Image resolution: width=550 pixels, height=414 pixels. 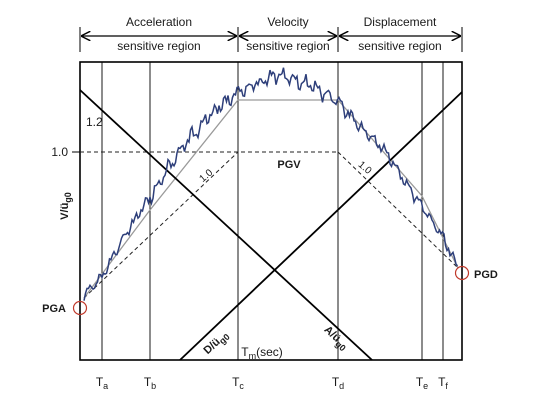 What do you see at coordinates (207, 176) in the screenshot?
I see `slope-left-label: 1.0` at bounding box center [207, 176].